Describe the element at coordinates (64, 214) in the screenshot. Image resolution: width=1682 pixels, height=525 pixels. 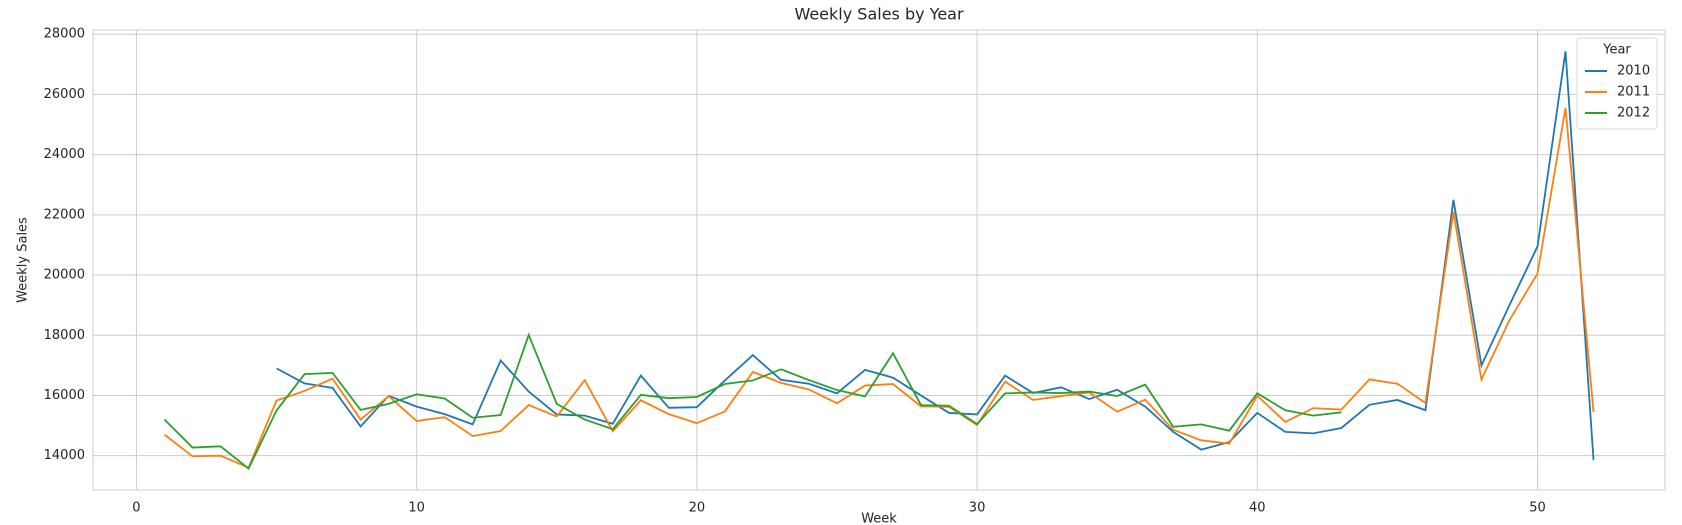
I see `y-tick-label: 22000` at that location.